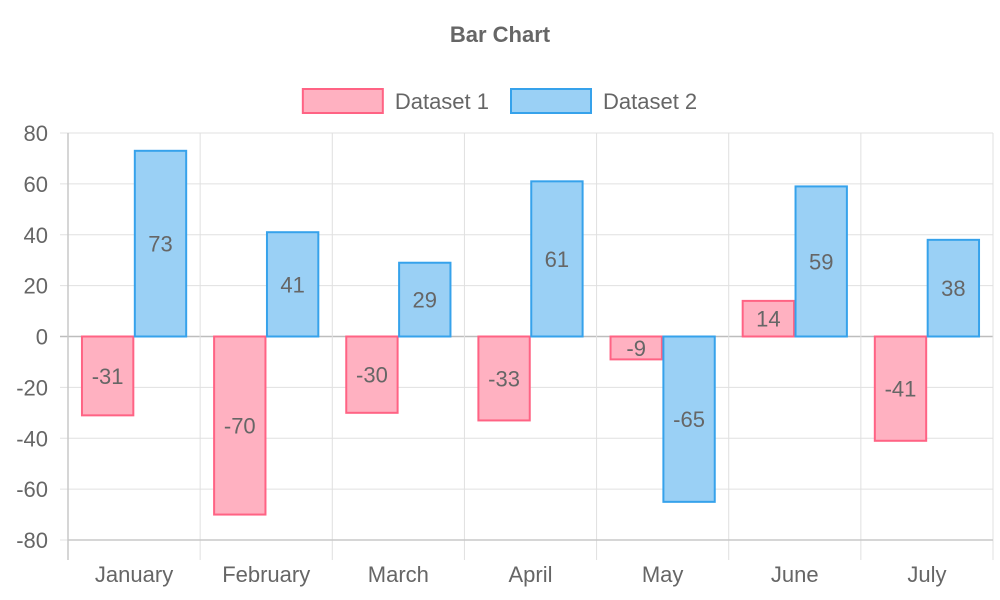 Image resolution: width=1000 pixels, height=600 pixels. Describe the element at coordinates (134, 574) in the screenshot. I see `x-tick-label: January` at that location.